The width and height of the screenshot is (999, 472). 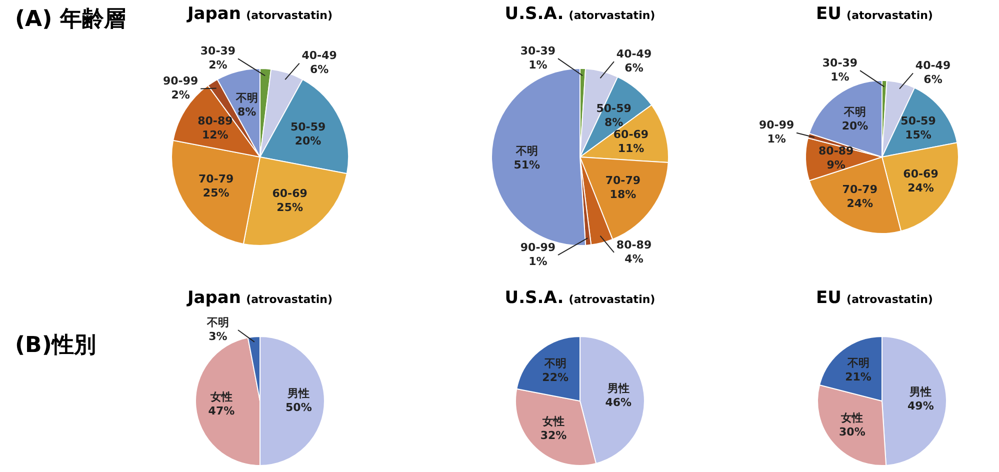 What do you see at coordinates (858, 377) in the screenshot?
I see `data-label: 21%` at bounding box center [858, 377].